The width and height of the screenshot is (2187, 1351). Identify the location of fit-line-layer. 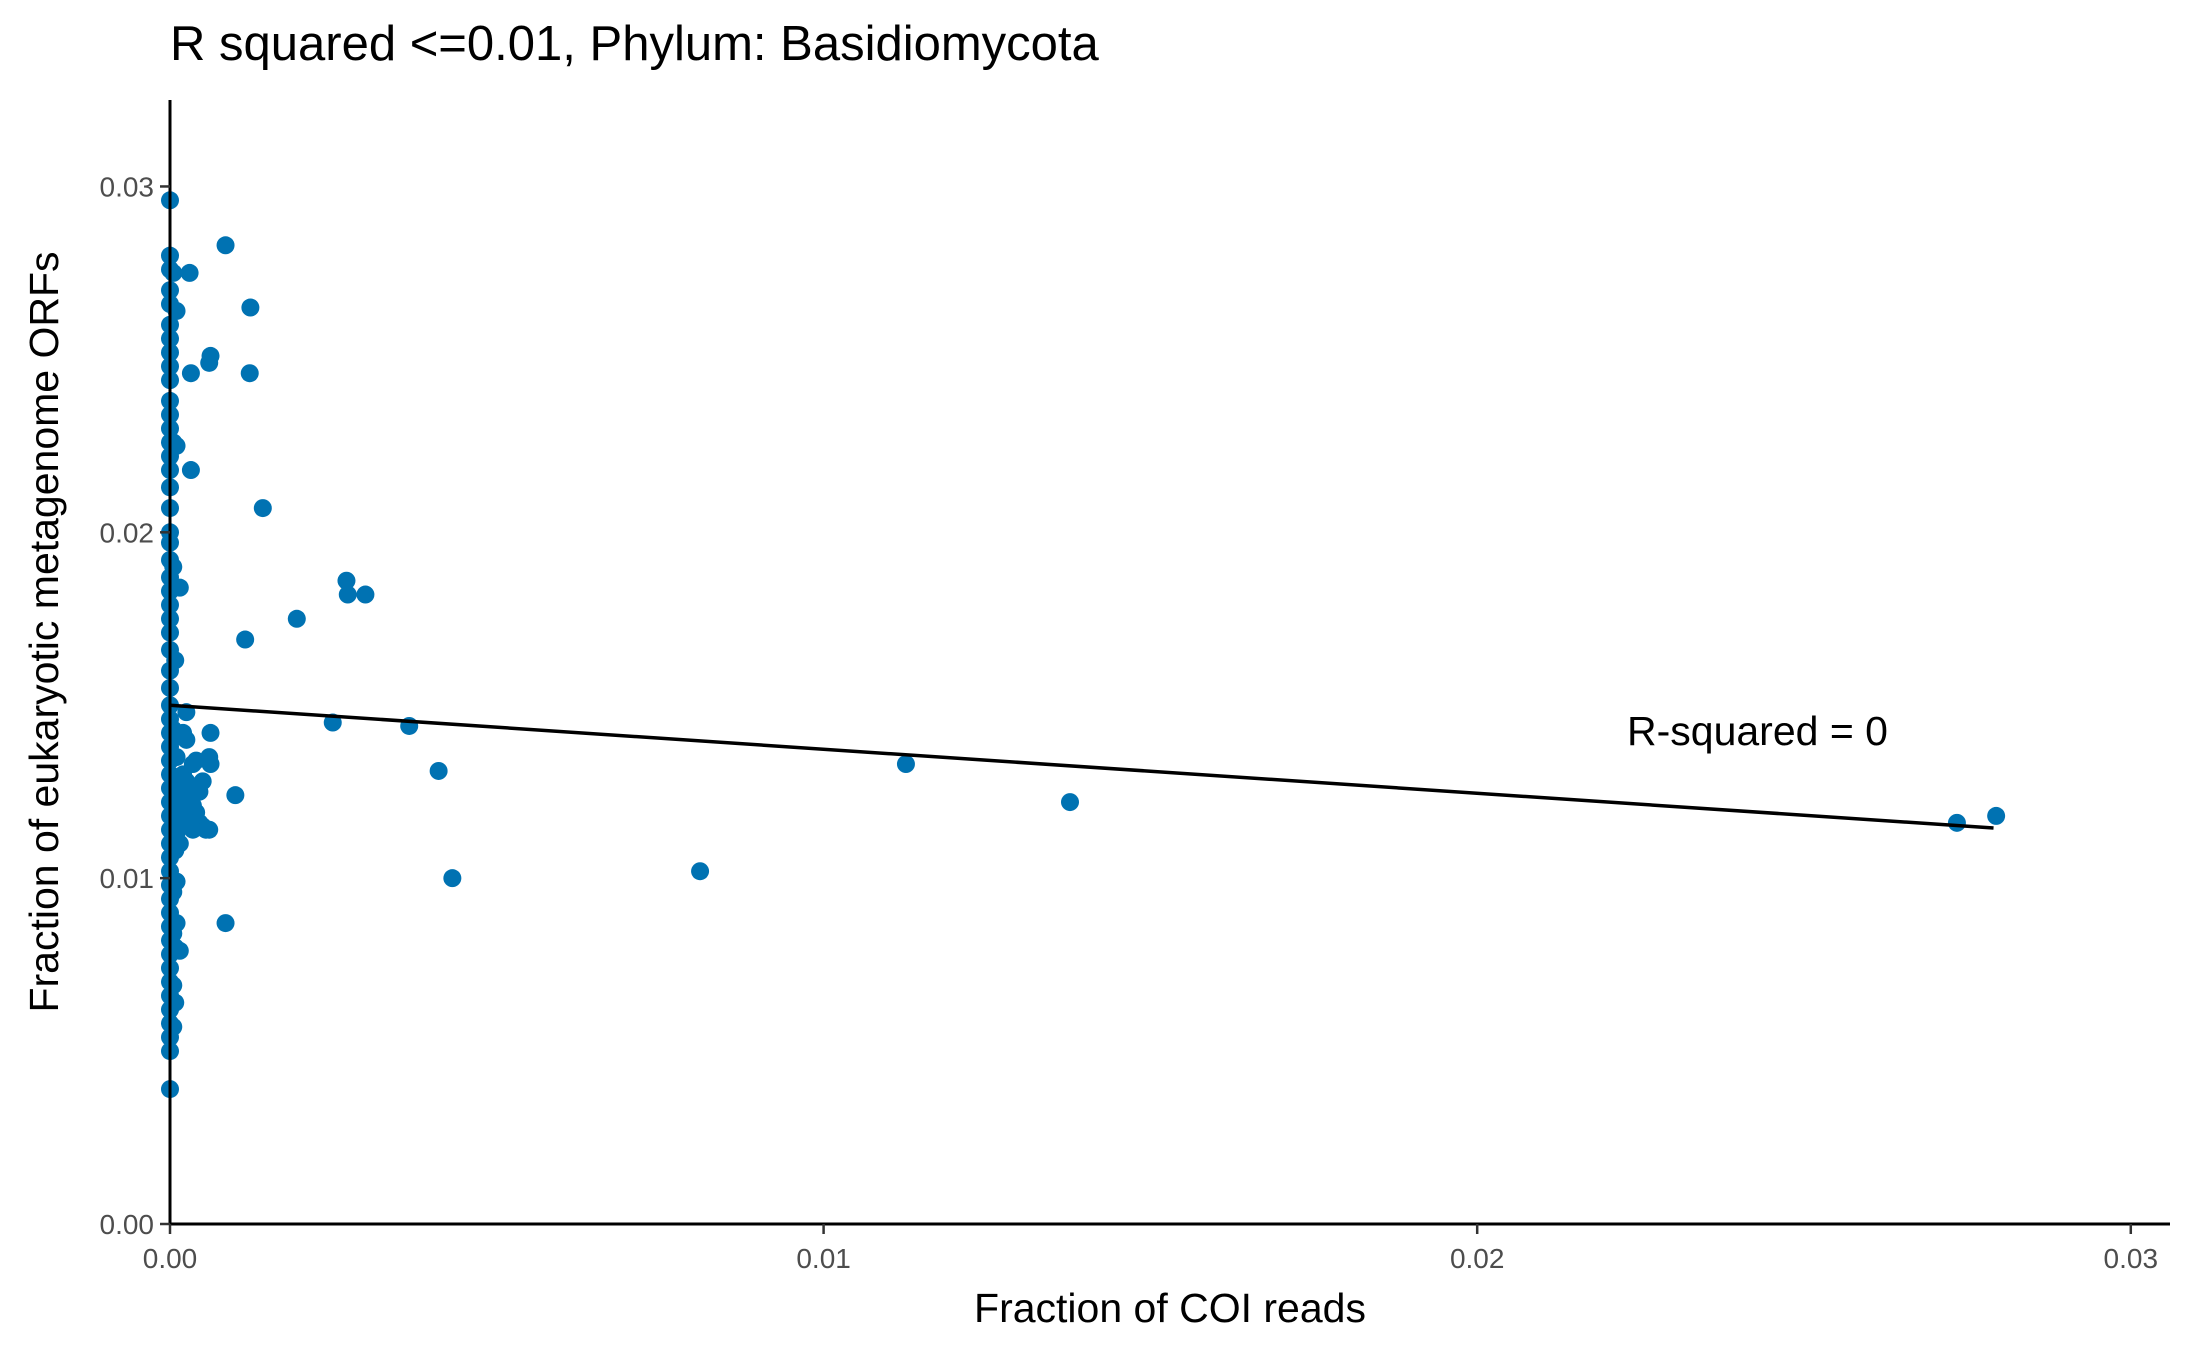
(1081, 766).